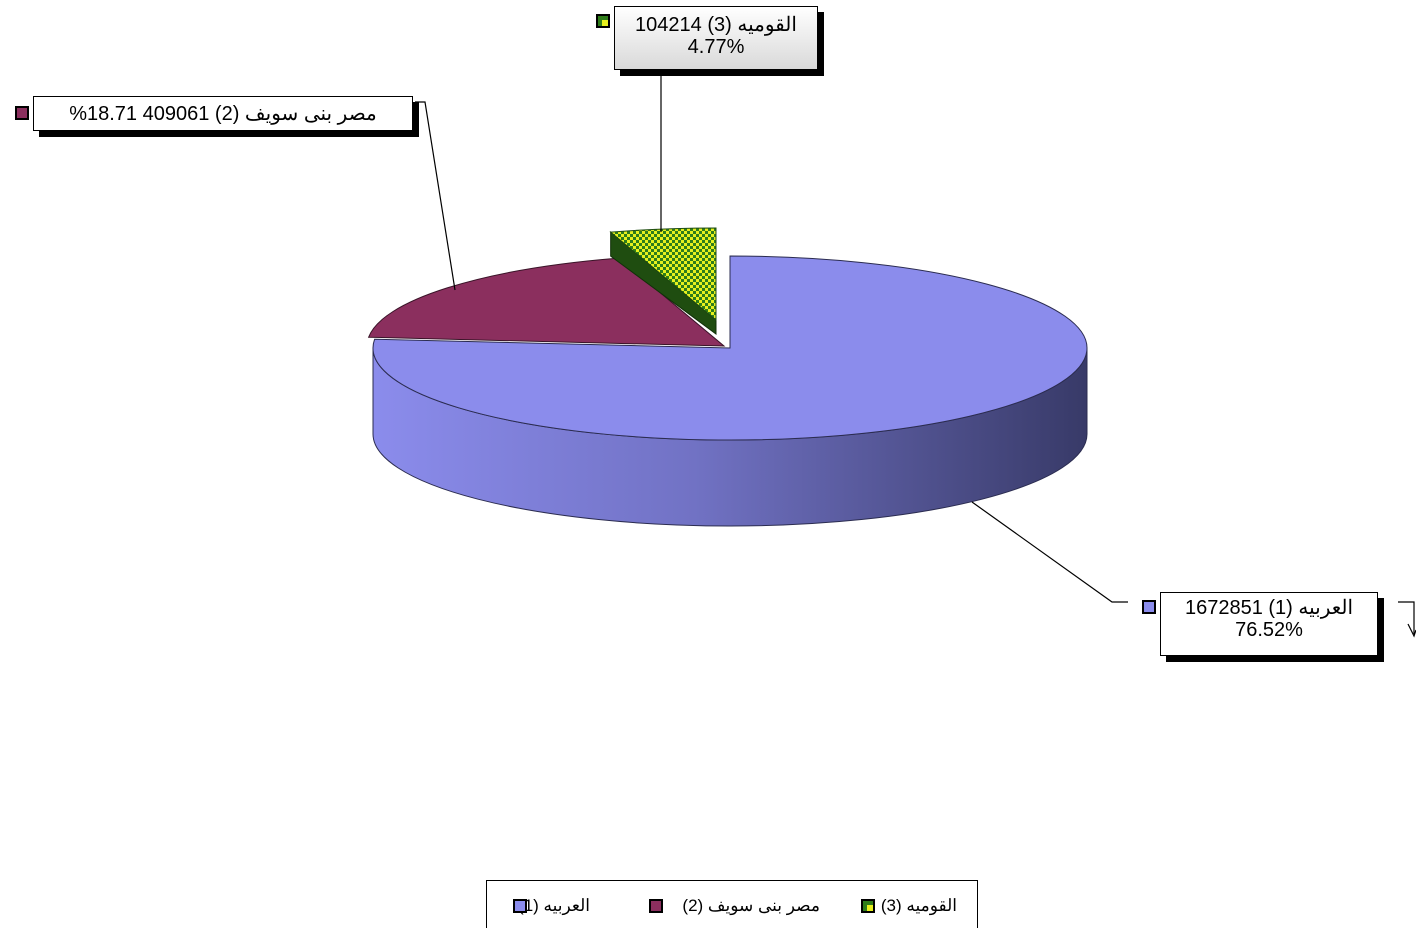  I want to click on data-label-slice-2-line1: مصر بنى سويف (2) 409061 18.71%, so click(223, 114).